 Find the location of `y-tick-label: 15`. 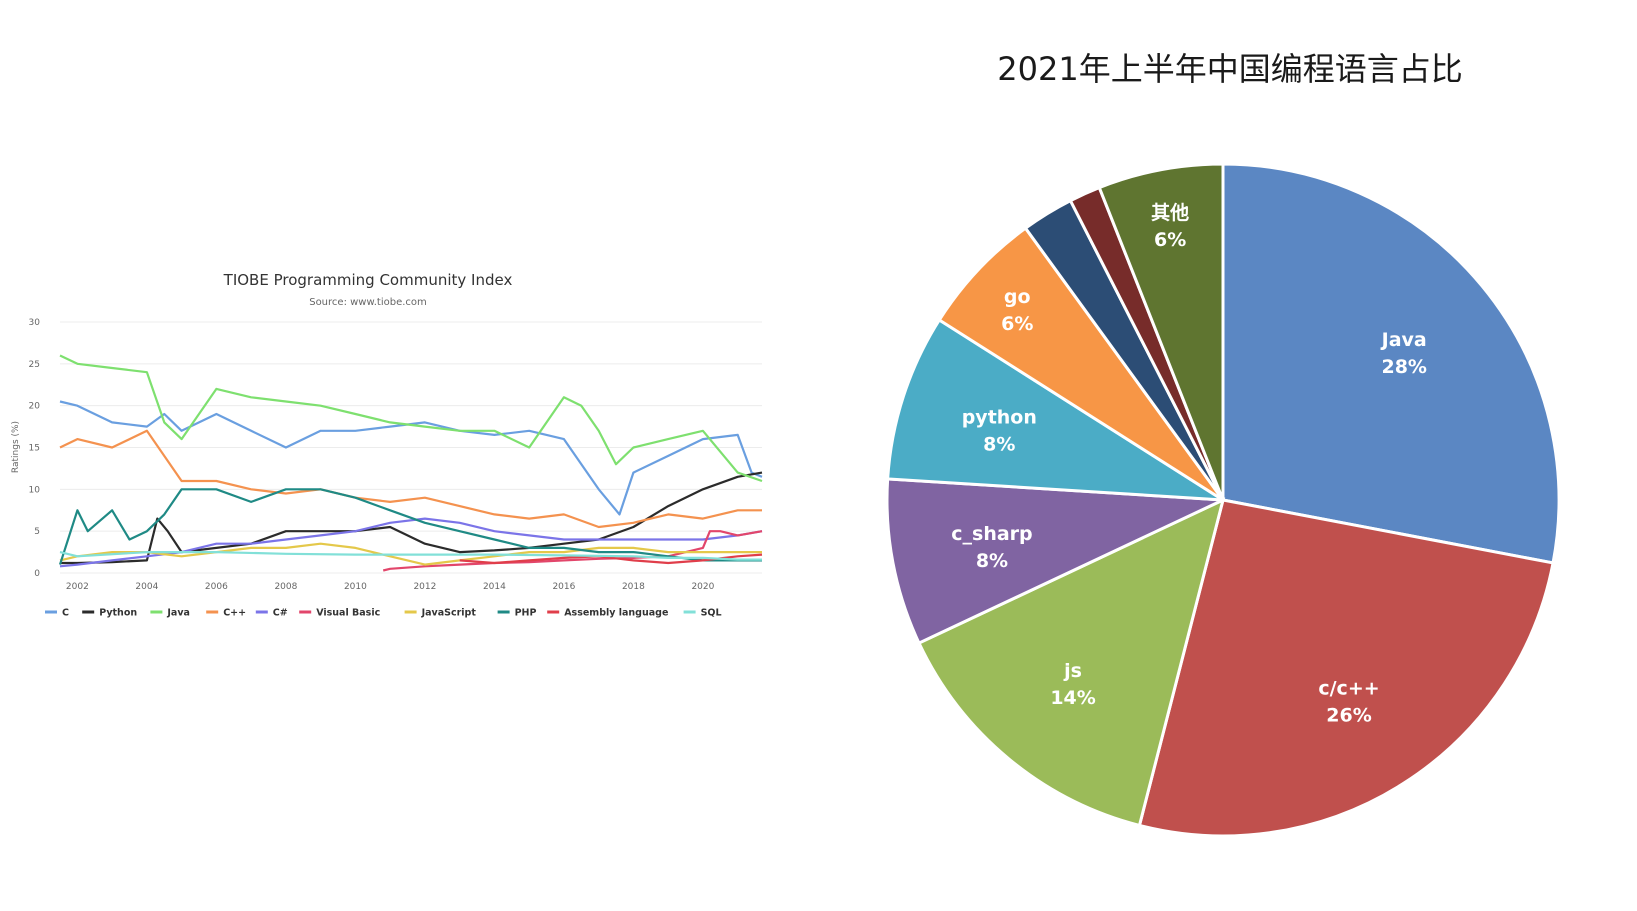

y-tick-label: 15 is located at coordinates (34, 449).